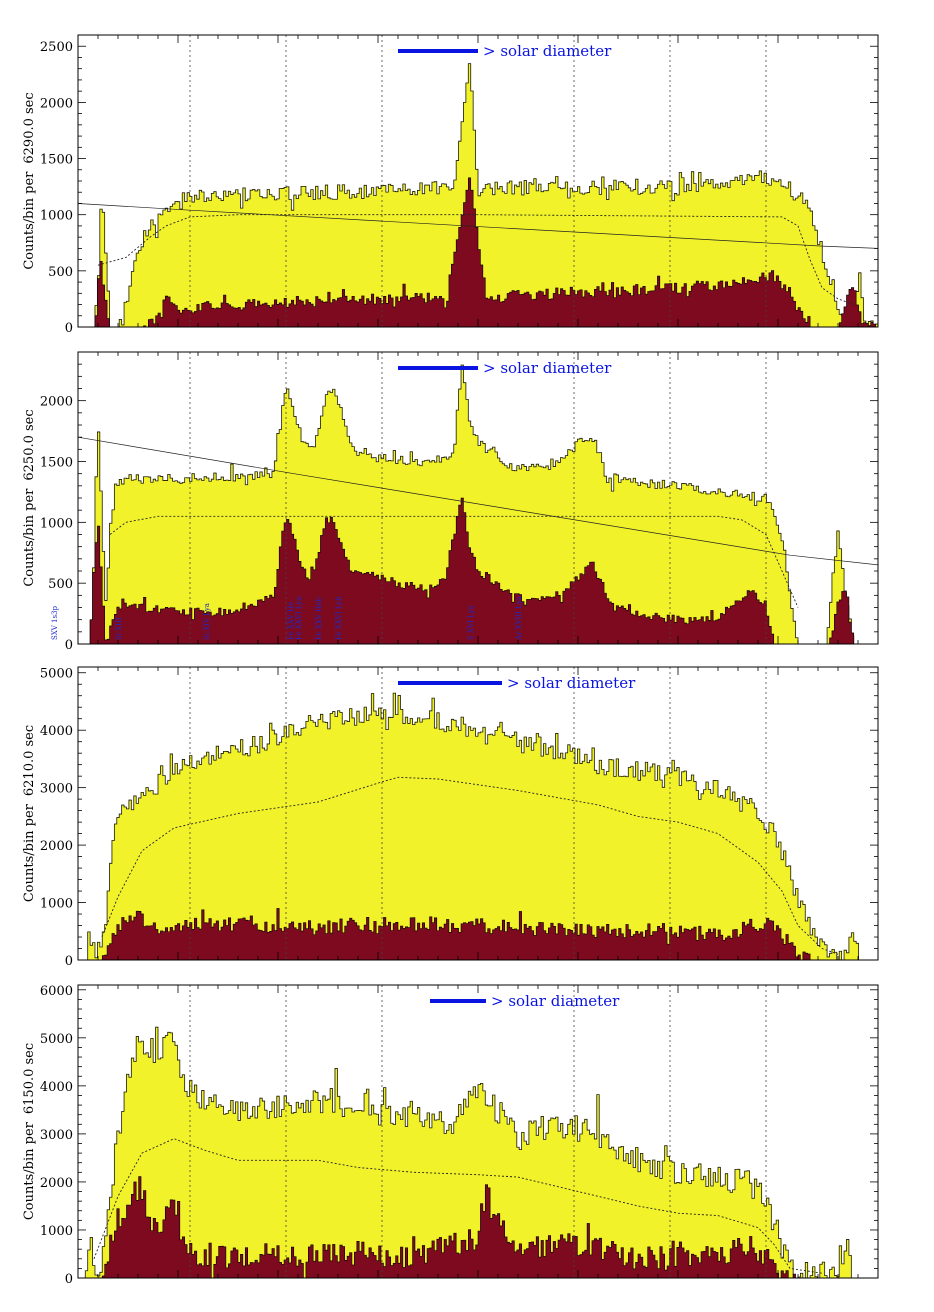 The height and width of the screenshot is (1312, 934). I want to click on exposure-label: 6150.0 sec, so click(29, 1078).